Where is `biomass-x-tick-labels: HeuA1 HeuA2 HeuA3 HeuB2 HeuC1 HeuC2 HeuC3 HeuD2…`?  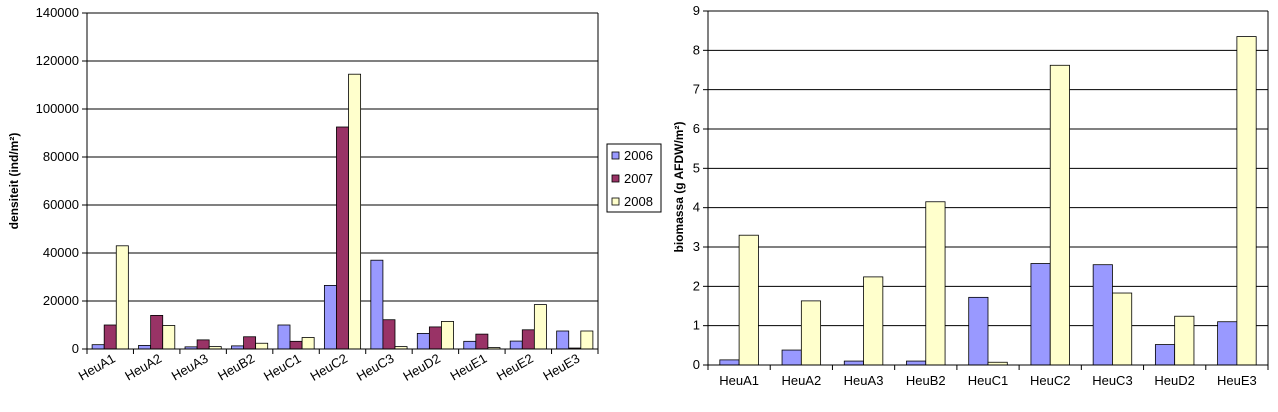
biomass-x-tick-labels: HeuA1 HeuA2 HeuA3 HeuB2 HeuC1 HeuC2 HeuC3 HeuD2… is located at coordinates (988, 380).